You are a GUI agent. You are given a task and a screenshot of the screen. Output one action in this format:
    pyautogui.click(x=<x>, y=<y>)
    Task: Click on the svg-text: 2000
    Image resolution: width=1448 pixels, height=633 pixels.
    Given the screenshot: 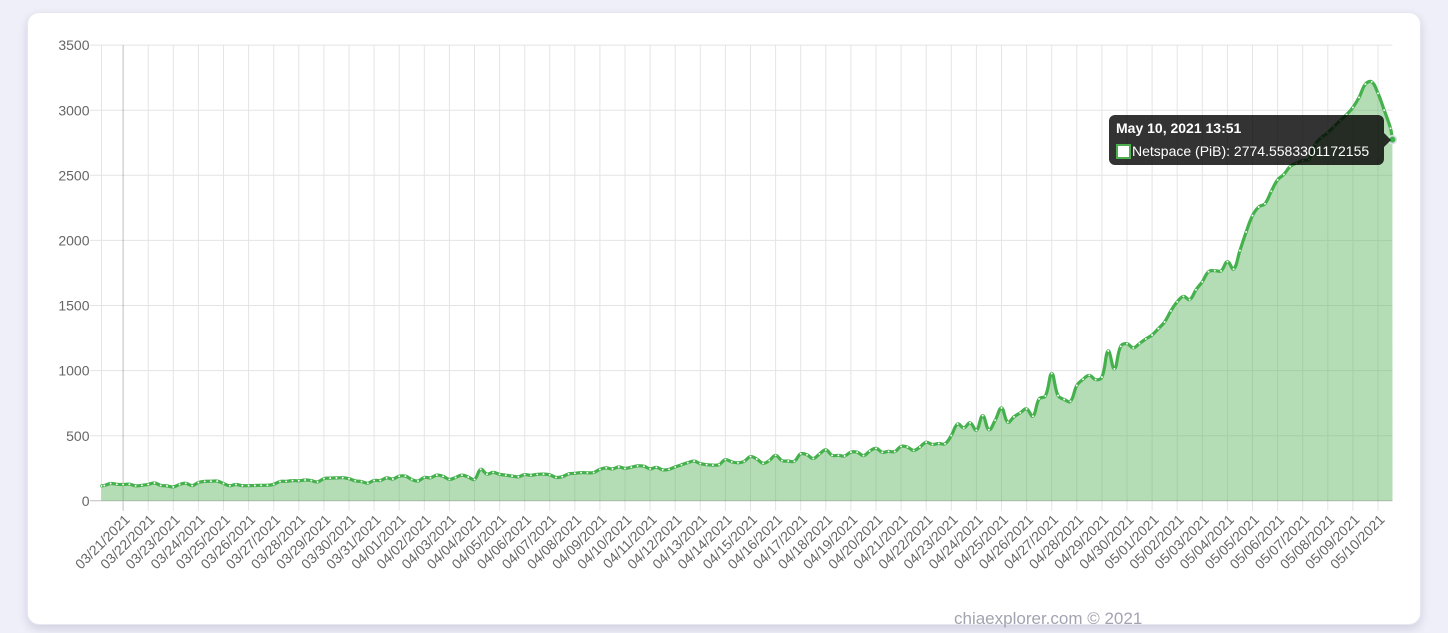 What is the action you would take?
    pyautogui.click(x=73, y=241)
    